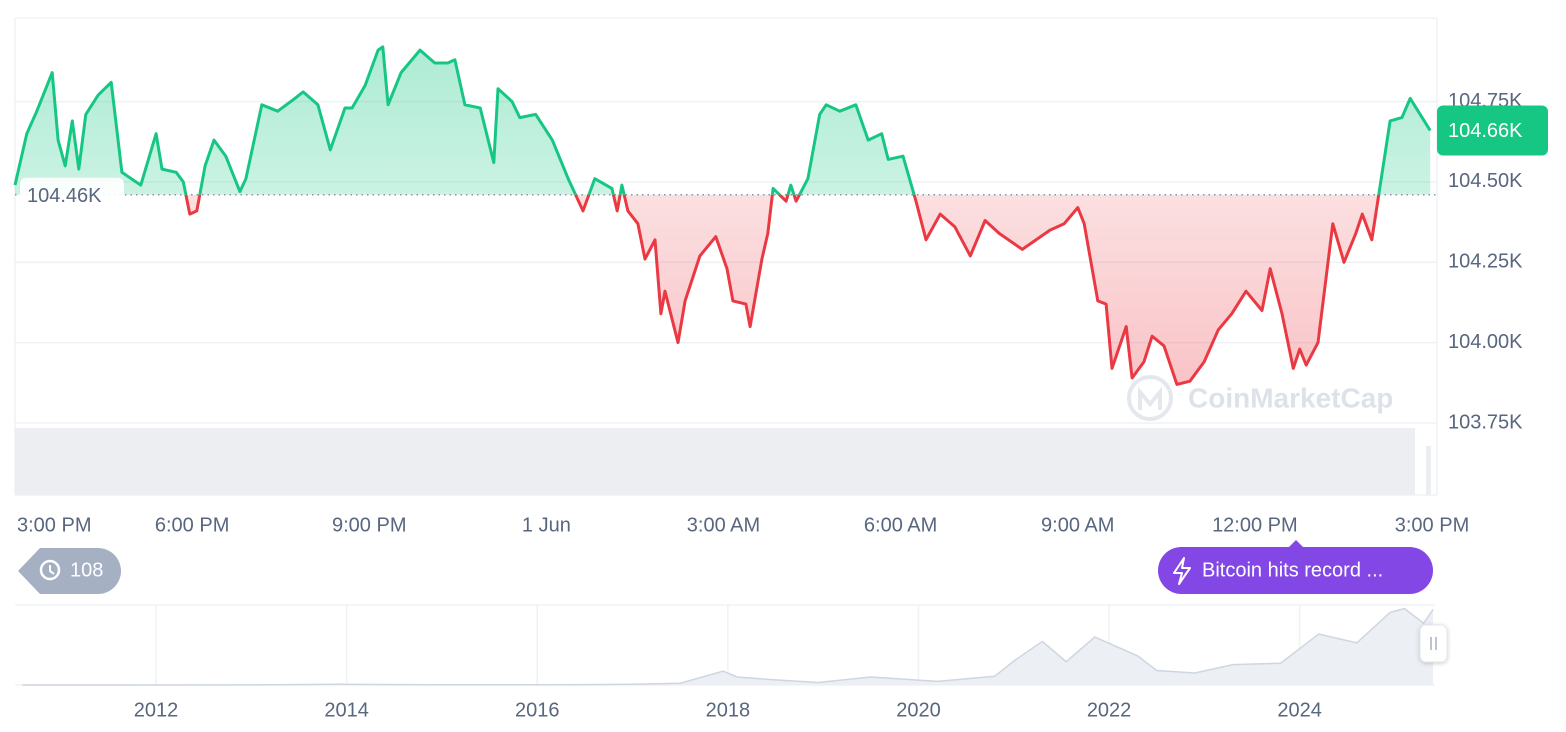  I want to click on event-badge-bg, so click(70, 571).